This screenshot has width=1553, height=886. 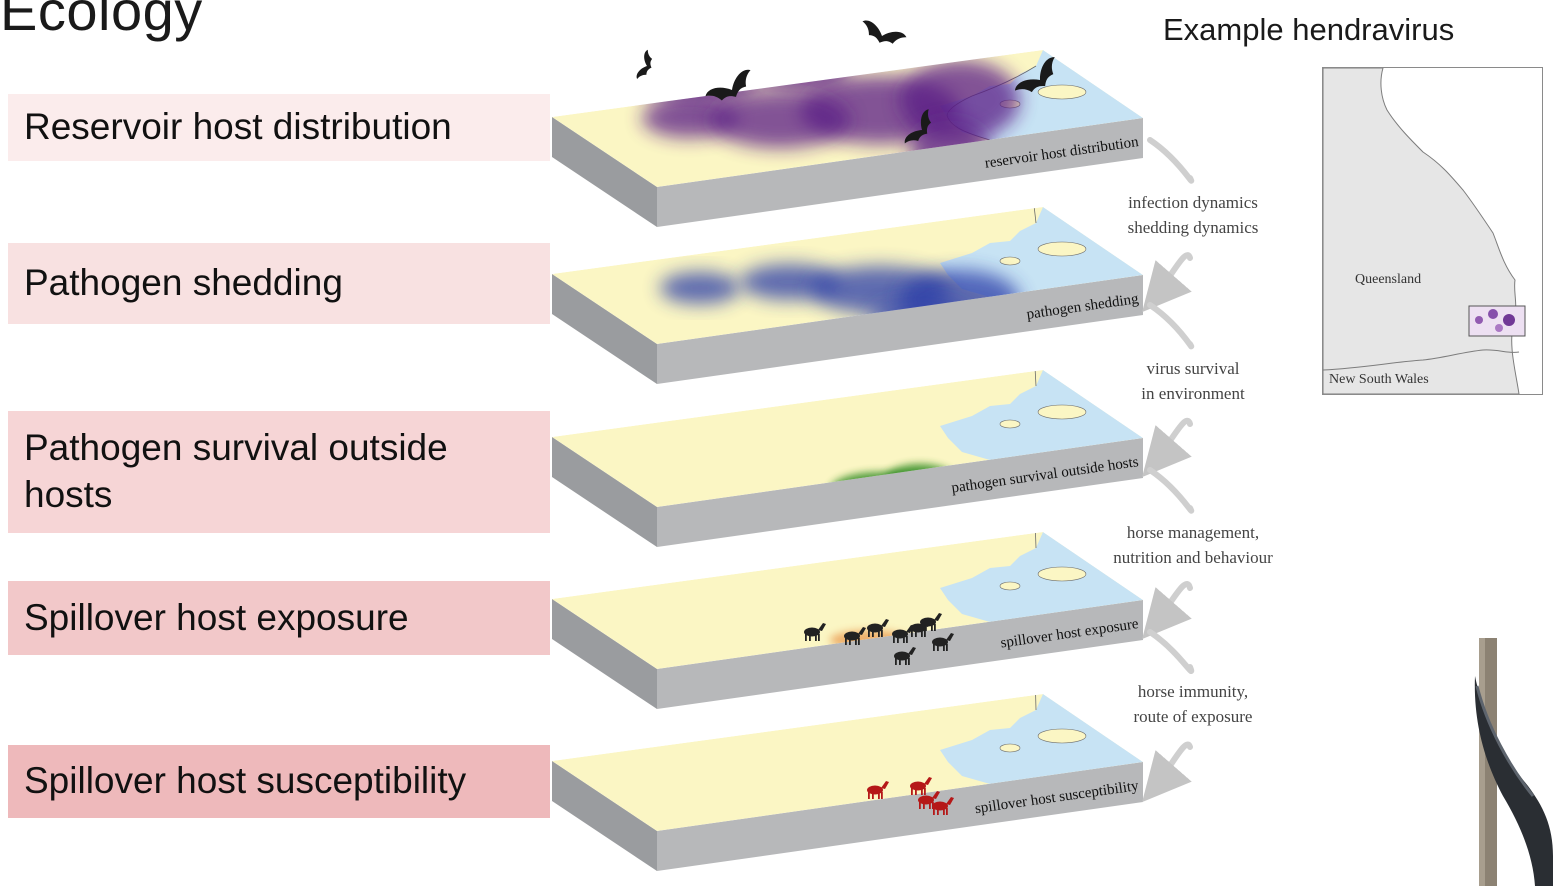 I want to click on layer-slab-pathogen-survival-outside-hosts: pathogen survival outside hosts, so click(x=847, y=458).